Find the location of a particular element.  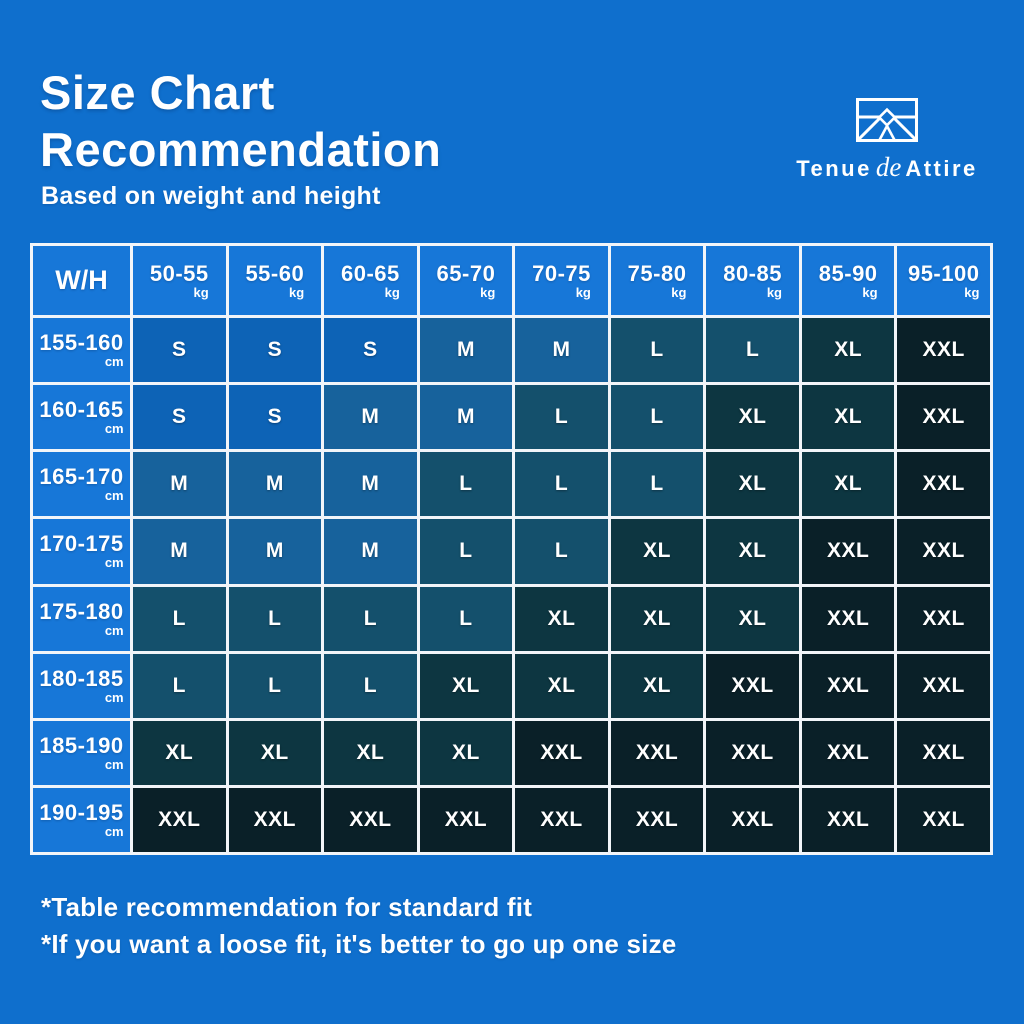

range-value: 85-90 is located at coordinates (848, 273).